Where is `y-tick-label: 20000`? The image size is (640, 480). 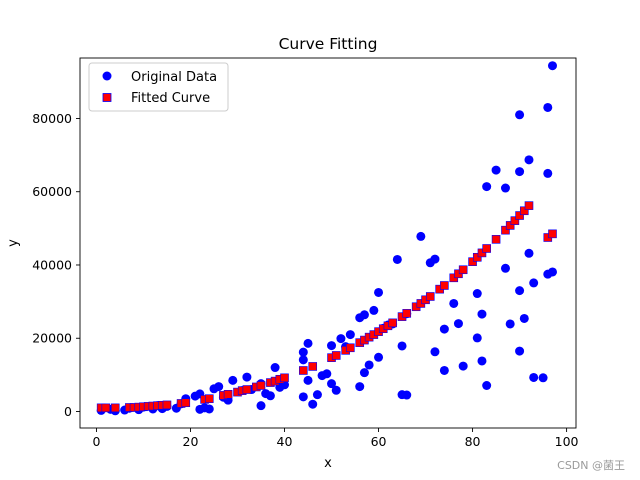 y-tick-label: 20000 is located at coordinates (52, 338).